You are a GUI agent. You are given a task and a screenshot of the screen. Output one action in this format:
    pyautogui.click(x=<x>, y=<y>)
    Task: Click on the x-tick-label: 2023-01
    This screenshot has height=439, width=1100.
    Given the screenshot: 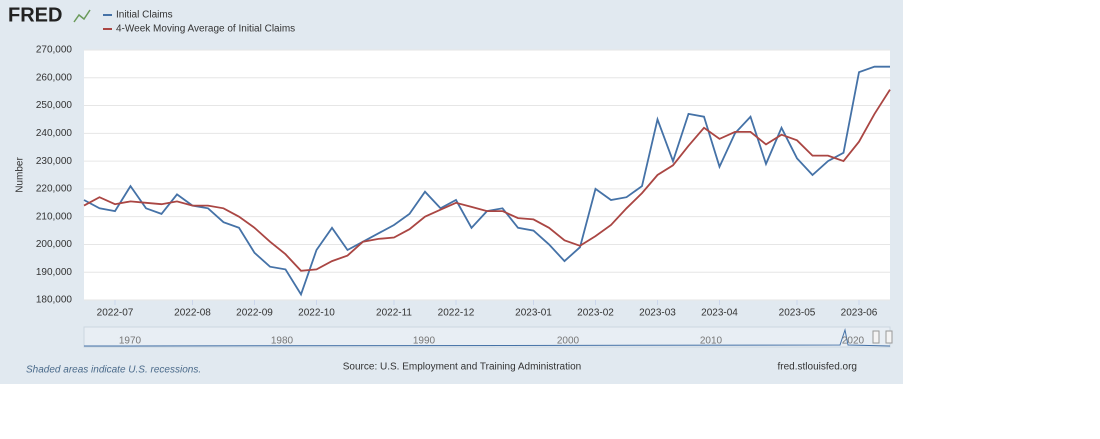 What is the action you would take?
    pyautogui.click(x=533, y=313)
    